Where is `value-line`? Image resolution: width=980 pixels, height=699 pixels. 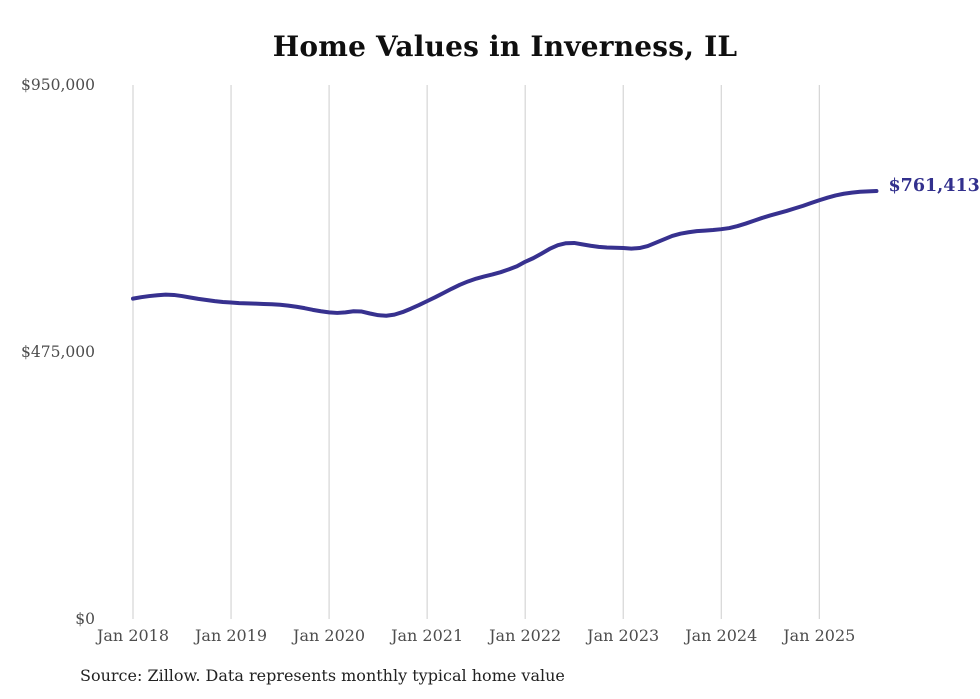
value-line is located at coordinates (505, 253).